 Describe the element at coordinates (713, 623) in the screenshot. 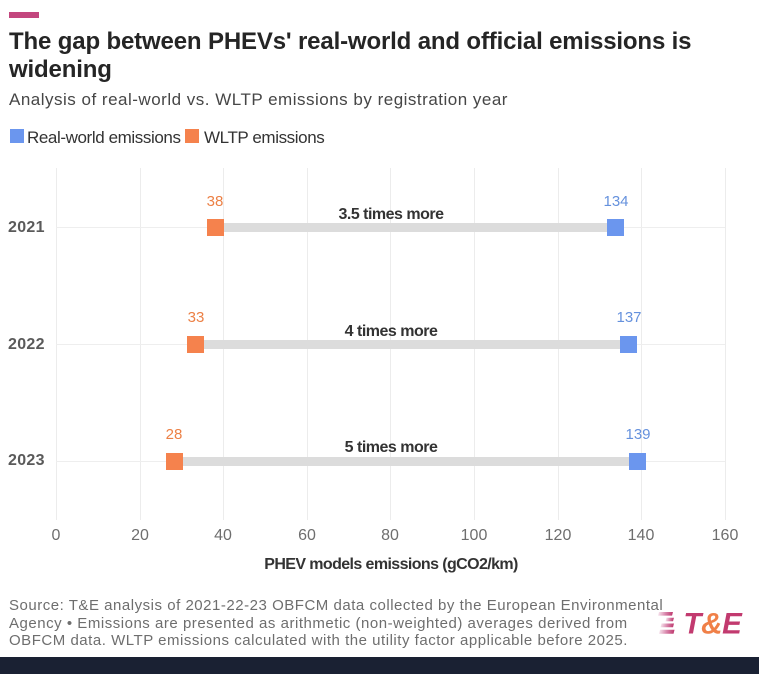

I see `svg-text: T&E` at that location.